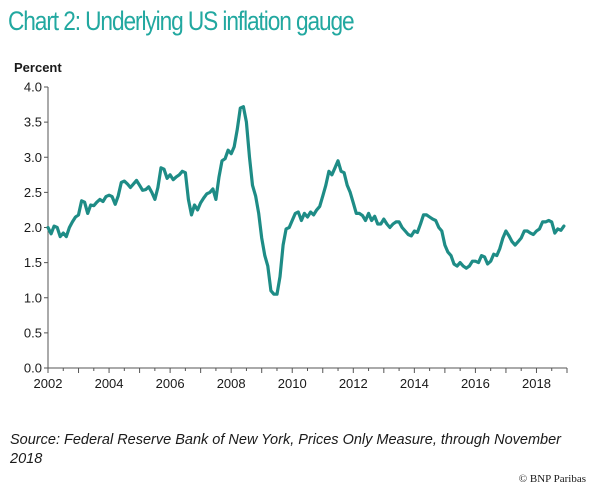 Image resolution: width=594 pixels, height=491 pixels. Describe the element at coordinates (552, 479) in the screenshot. I see `copyright-credit: © BNP Paribas` at that location.